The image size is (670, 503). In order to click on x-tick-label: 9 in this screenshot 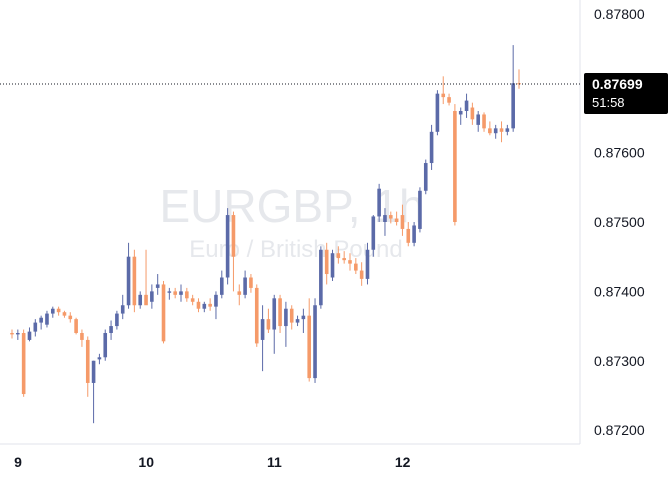, I will do `click(18, 462)`.